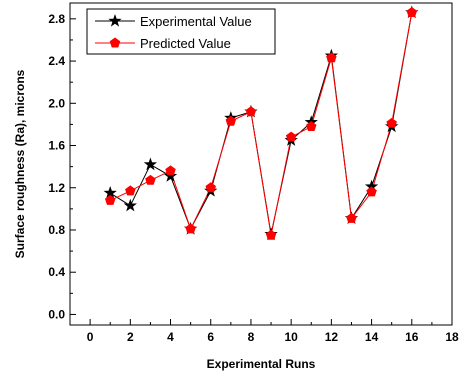 This screenshot has width=459, height=378. Describe the element at coordinates (261, 364) in the screenshot. I see `x-axis-title: Experimental Runs` at that location.